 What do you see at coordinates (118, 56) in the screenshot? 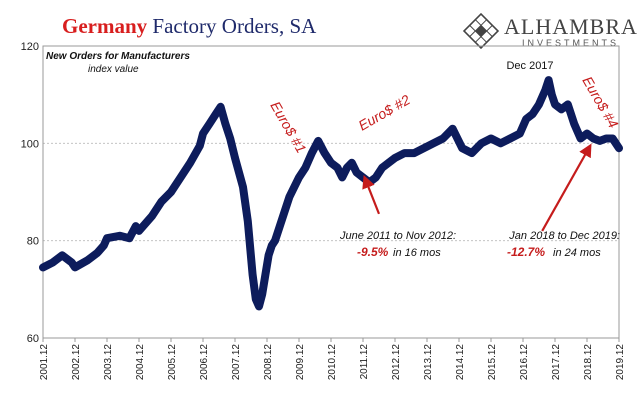
I see `chart-subtitle: New Orders for Manufacturers` at bounding box center [118, 56].